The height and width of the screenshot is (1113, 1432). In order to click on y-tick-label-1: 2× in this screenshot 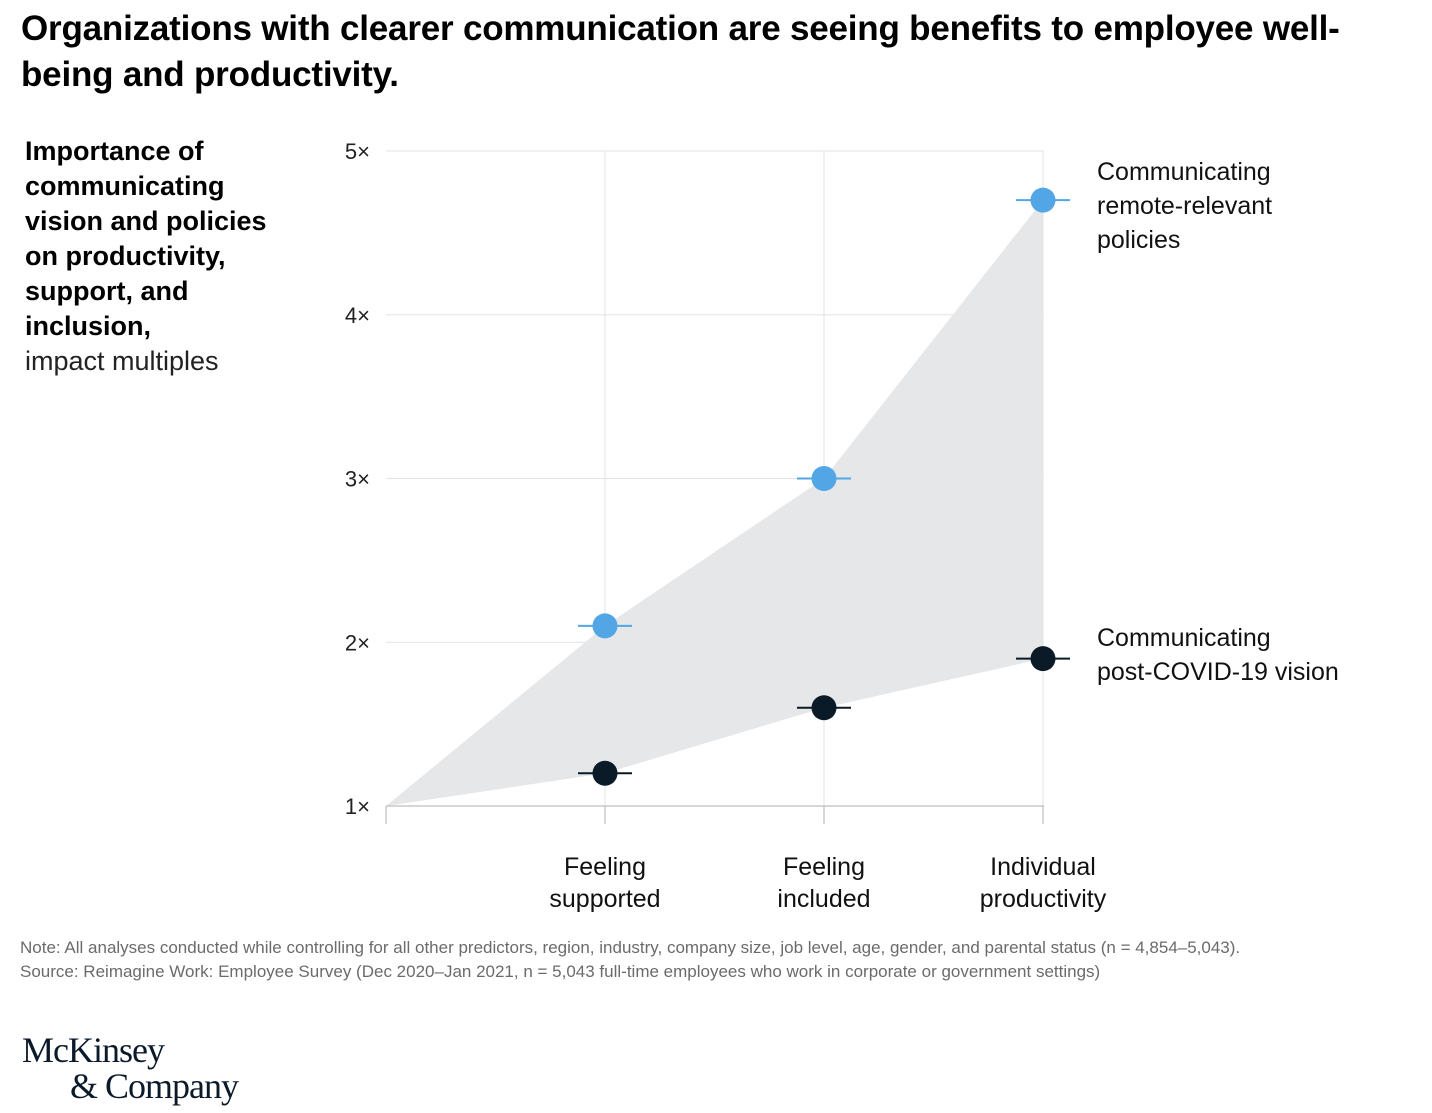, I will do `click(357, 642)`.